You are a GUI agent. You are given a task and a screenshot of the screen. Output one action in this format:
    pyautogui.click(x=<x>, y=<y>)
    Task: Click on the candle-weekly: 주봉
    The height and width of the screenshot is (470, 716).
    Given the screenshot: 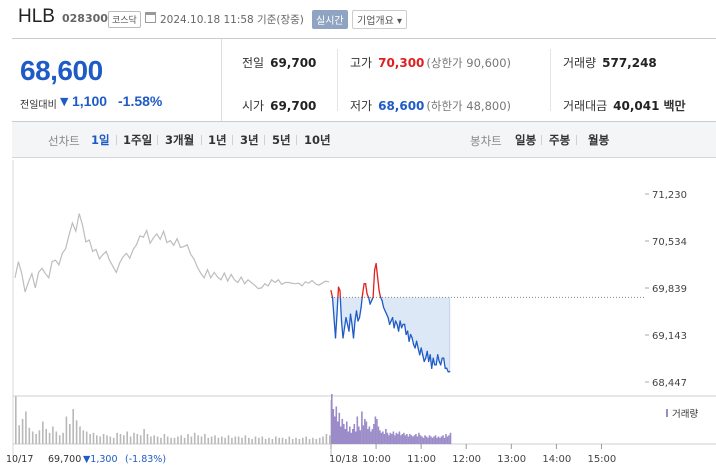 What is the action you would take?
    pyautogui.click(x=560, y=140)
    